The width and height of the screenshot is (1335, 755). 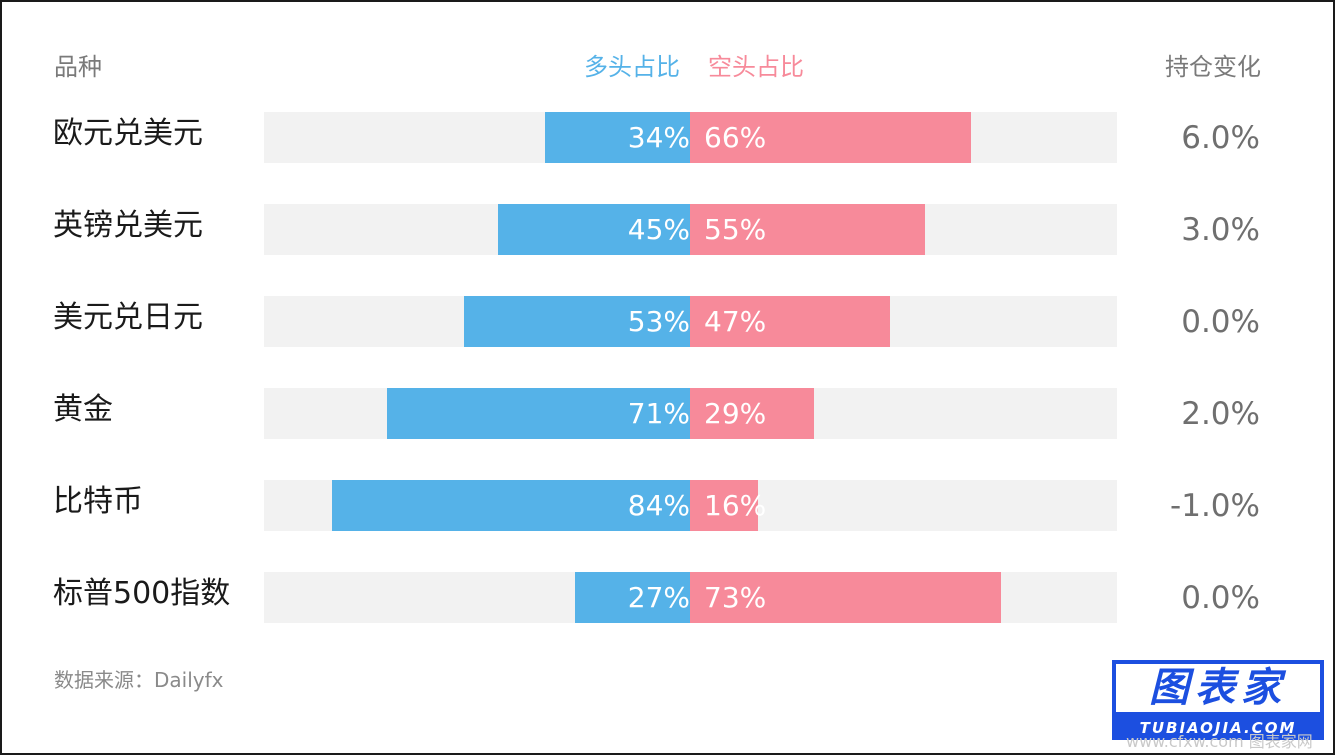 I want to click on chart-row: 英镑兑美元 45% 55% 3.0%, so click(x=667, y=229).